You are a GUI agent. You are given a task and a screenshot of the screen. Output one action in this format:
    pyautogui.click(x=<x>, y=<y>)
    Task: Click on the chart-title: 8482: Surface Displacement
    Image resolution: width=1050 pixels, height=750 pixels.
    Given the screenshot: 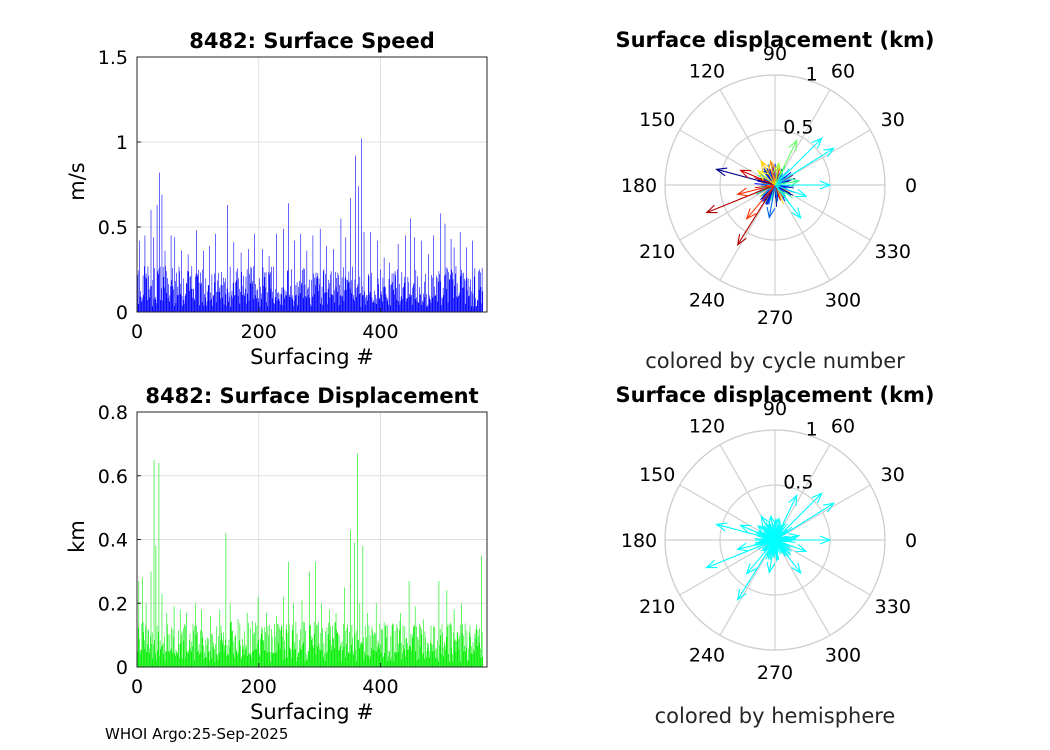 What is the action you would take?
    pyautogui.click(x=311, y=396)
    